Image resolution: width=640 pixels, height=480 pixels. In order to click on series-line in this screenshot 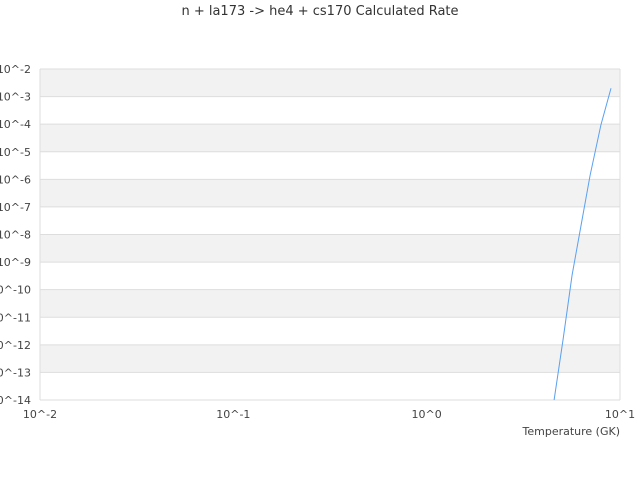, I will do `click(582, 244)`.